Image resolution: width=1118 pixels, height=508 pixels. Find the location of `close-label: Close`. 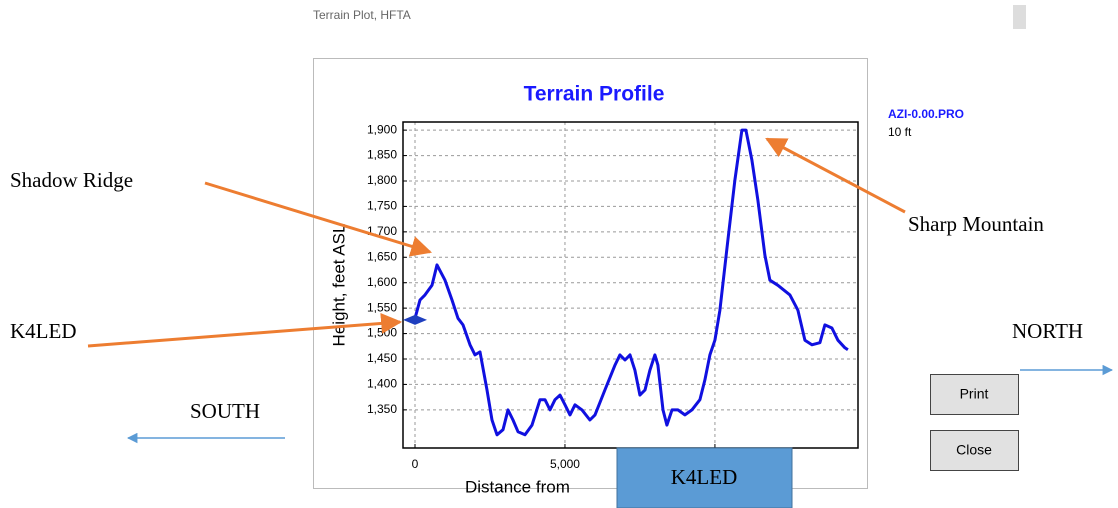

close-label: Close is located at coordinates (974, 450).